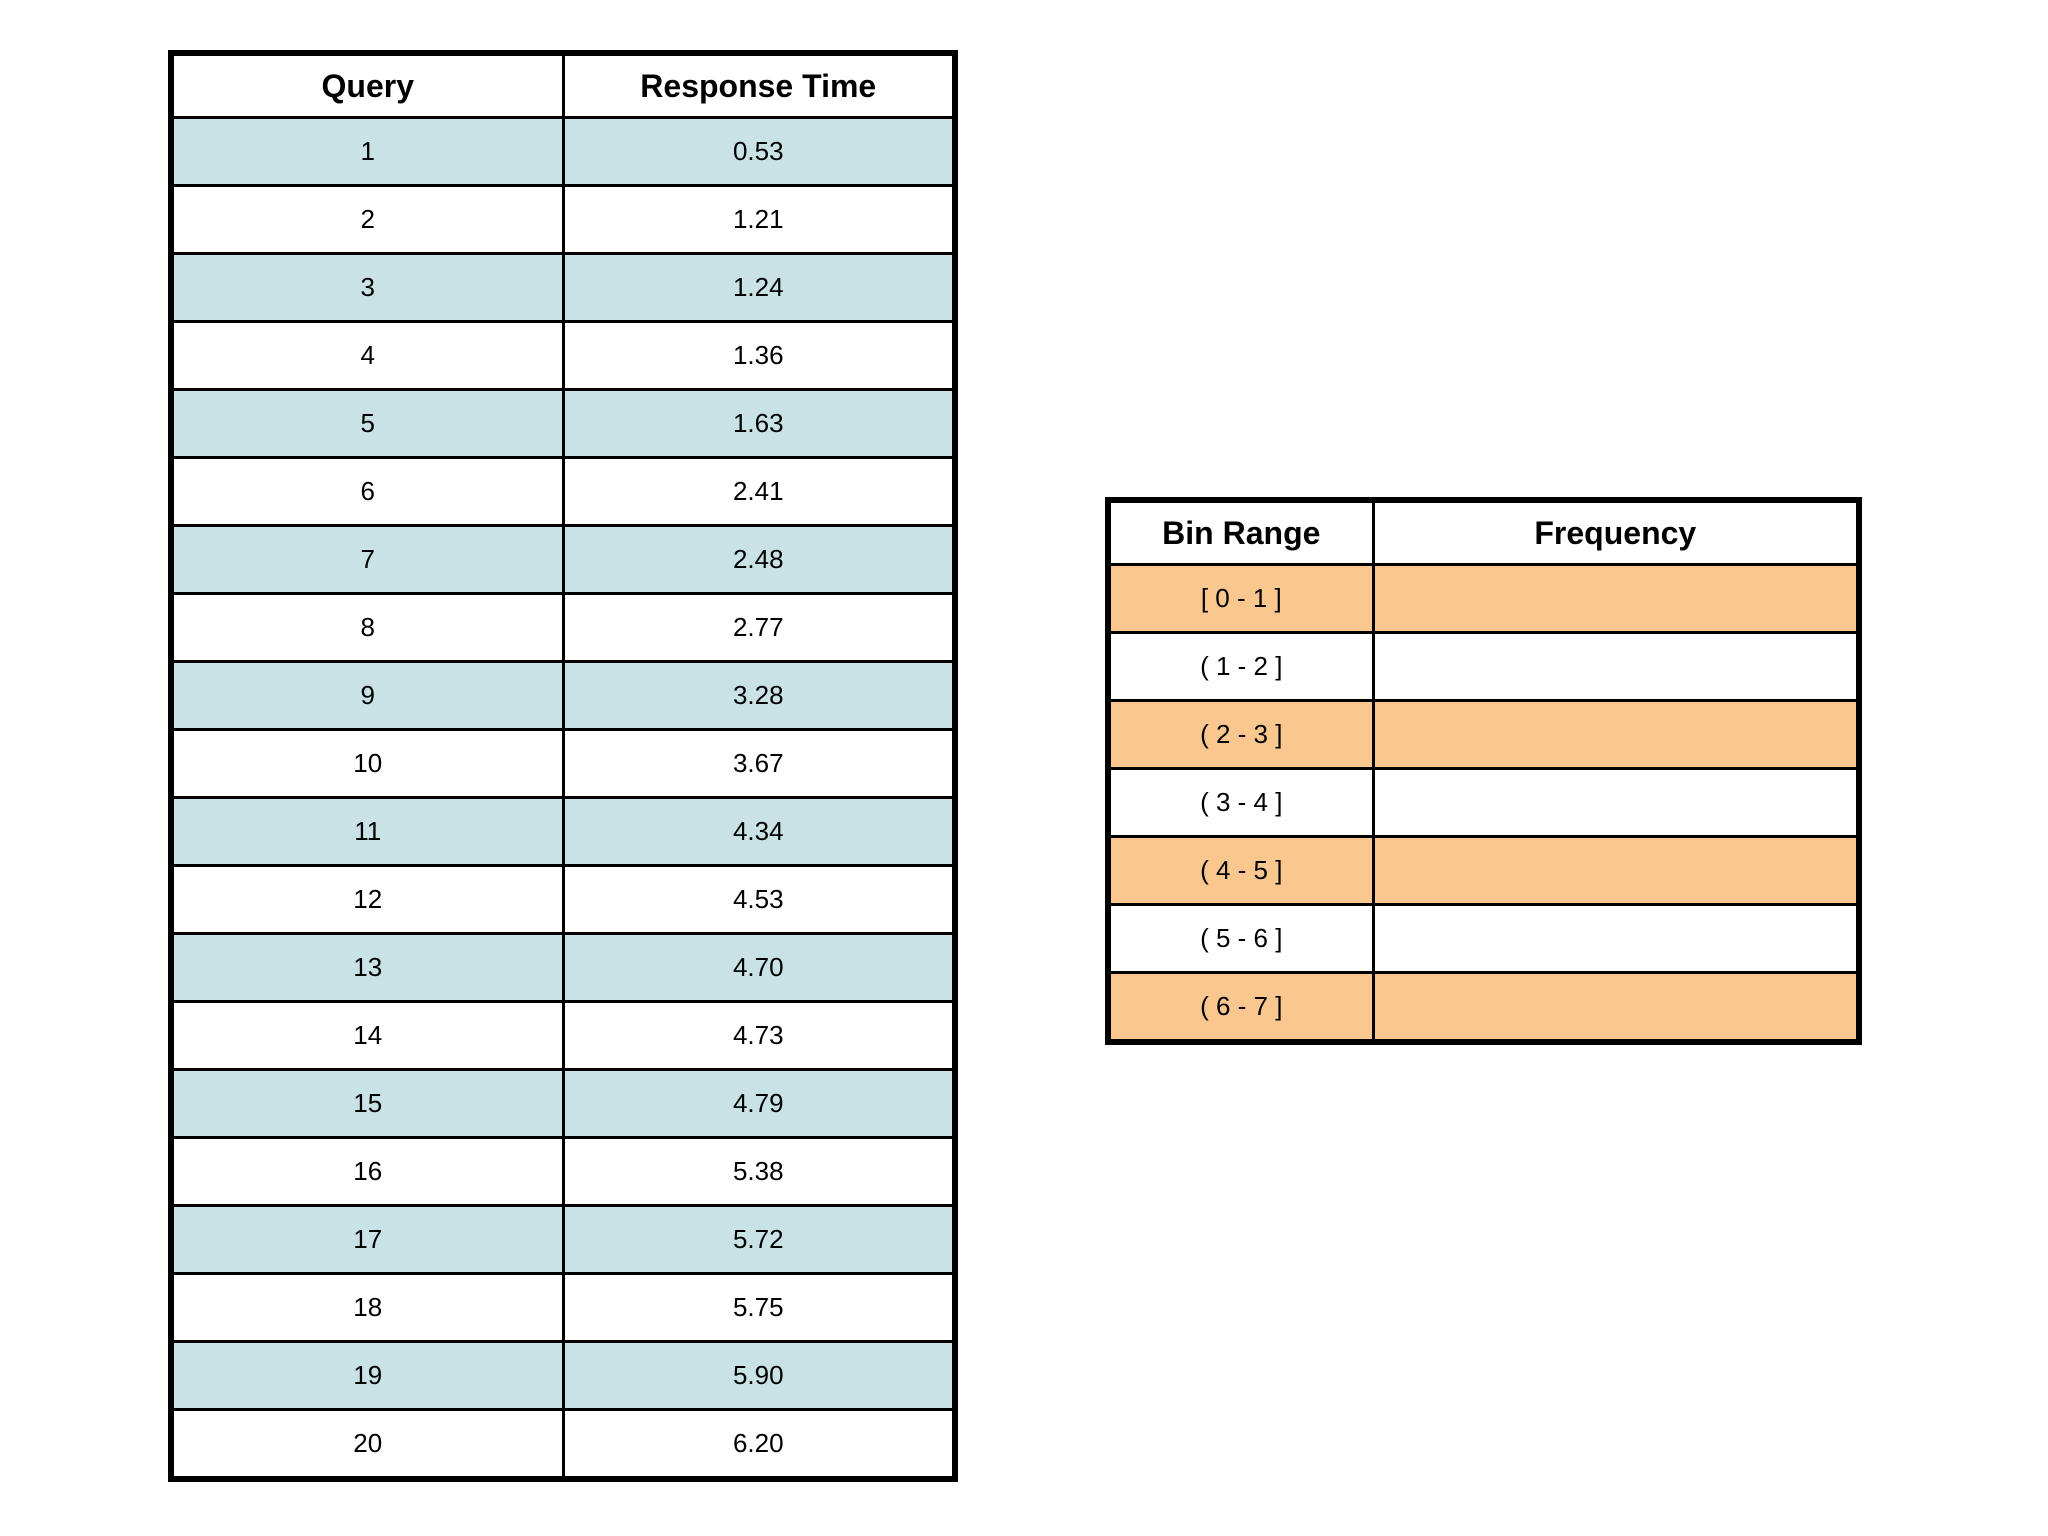  Describe the element at coordinates (367, 627) in the screenshot. I see `query-cell: 8` at that location.